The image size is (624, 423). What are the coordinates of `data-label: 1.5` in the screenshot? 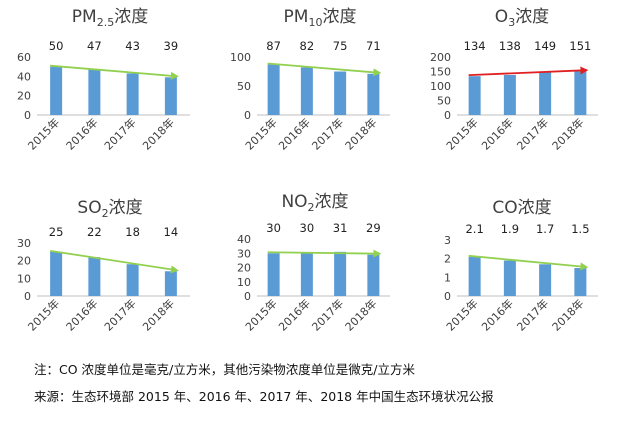 It's located at (580, 229).